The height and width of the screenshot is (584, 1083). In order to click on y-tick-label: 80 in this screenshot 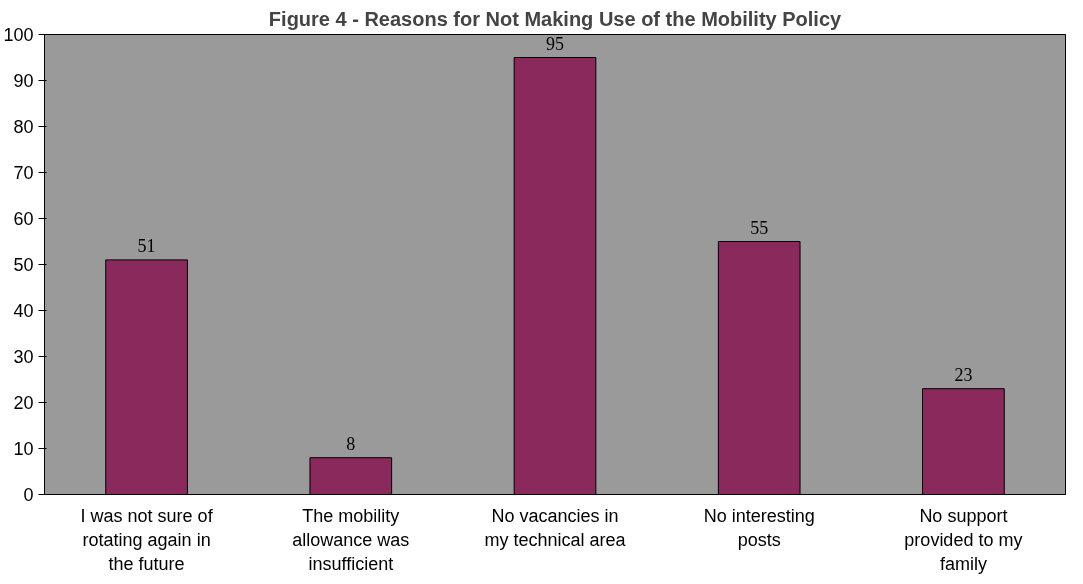, I will do `click(23, 127)`.